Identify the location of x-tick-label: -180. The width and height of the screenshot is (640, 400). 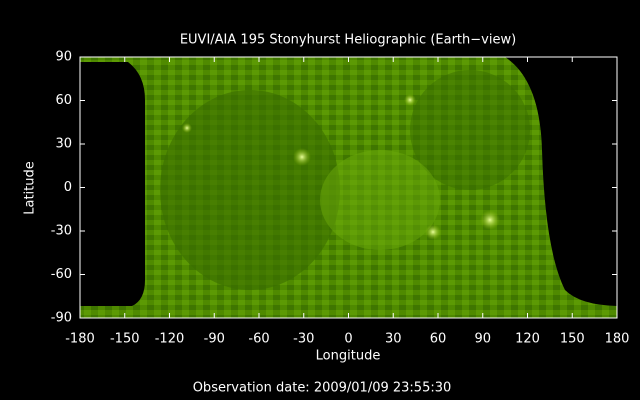
(80, 339).